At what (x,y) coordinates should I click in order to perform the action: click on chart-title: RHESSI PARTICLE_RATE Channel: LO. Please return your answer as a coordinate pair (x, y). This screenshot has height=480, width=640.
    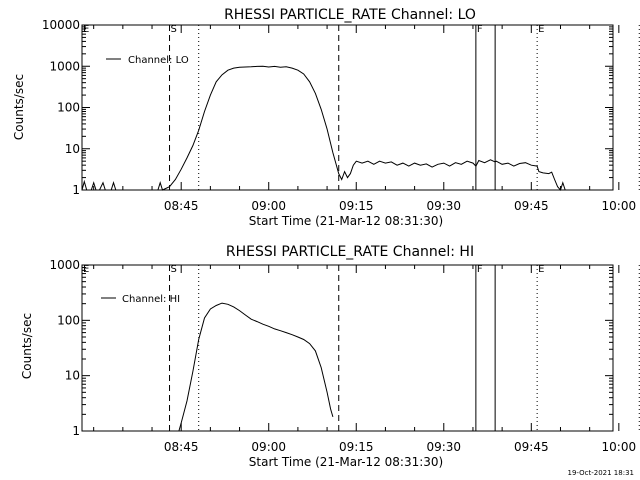
    Looking at the image, I should click on (350, 15).